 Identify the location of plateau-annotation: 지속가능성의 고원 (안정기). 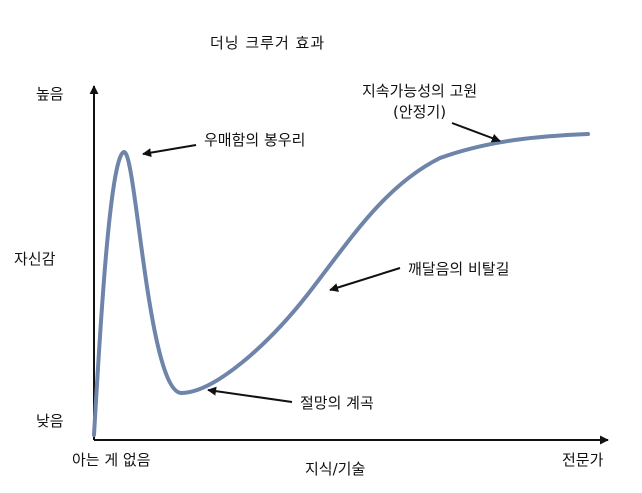
(419, 102).